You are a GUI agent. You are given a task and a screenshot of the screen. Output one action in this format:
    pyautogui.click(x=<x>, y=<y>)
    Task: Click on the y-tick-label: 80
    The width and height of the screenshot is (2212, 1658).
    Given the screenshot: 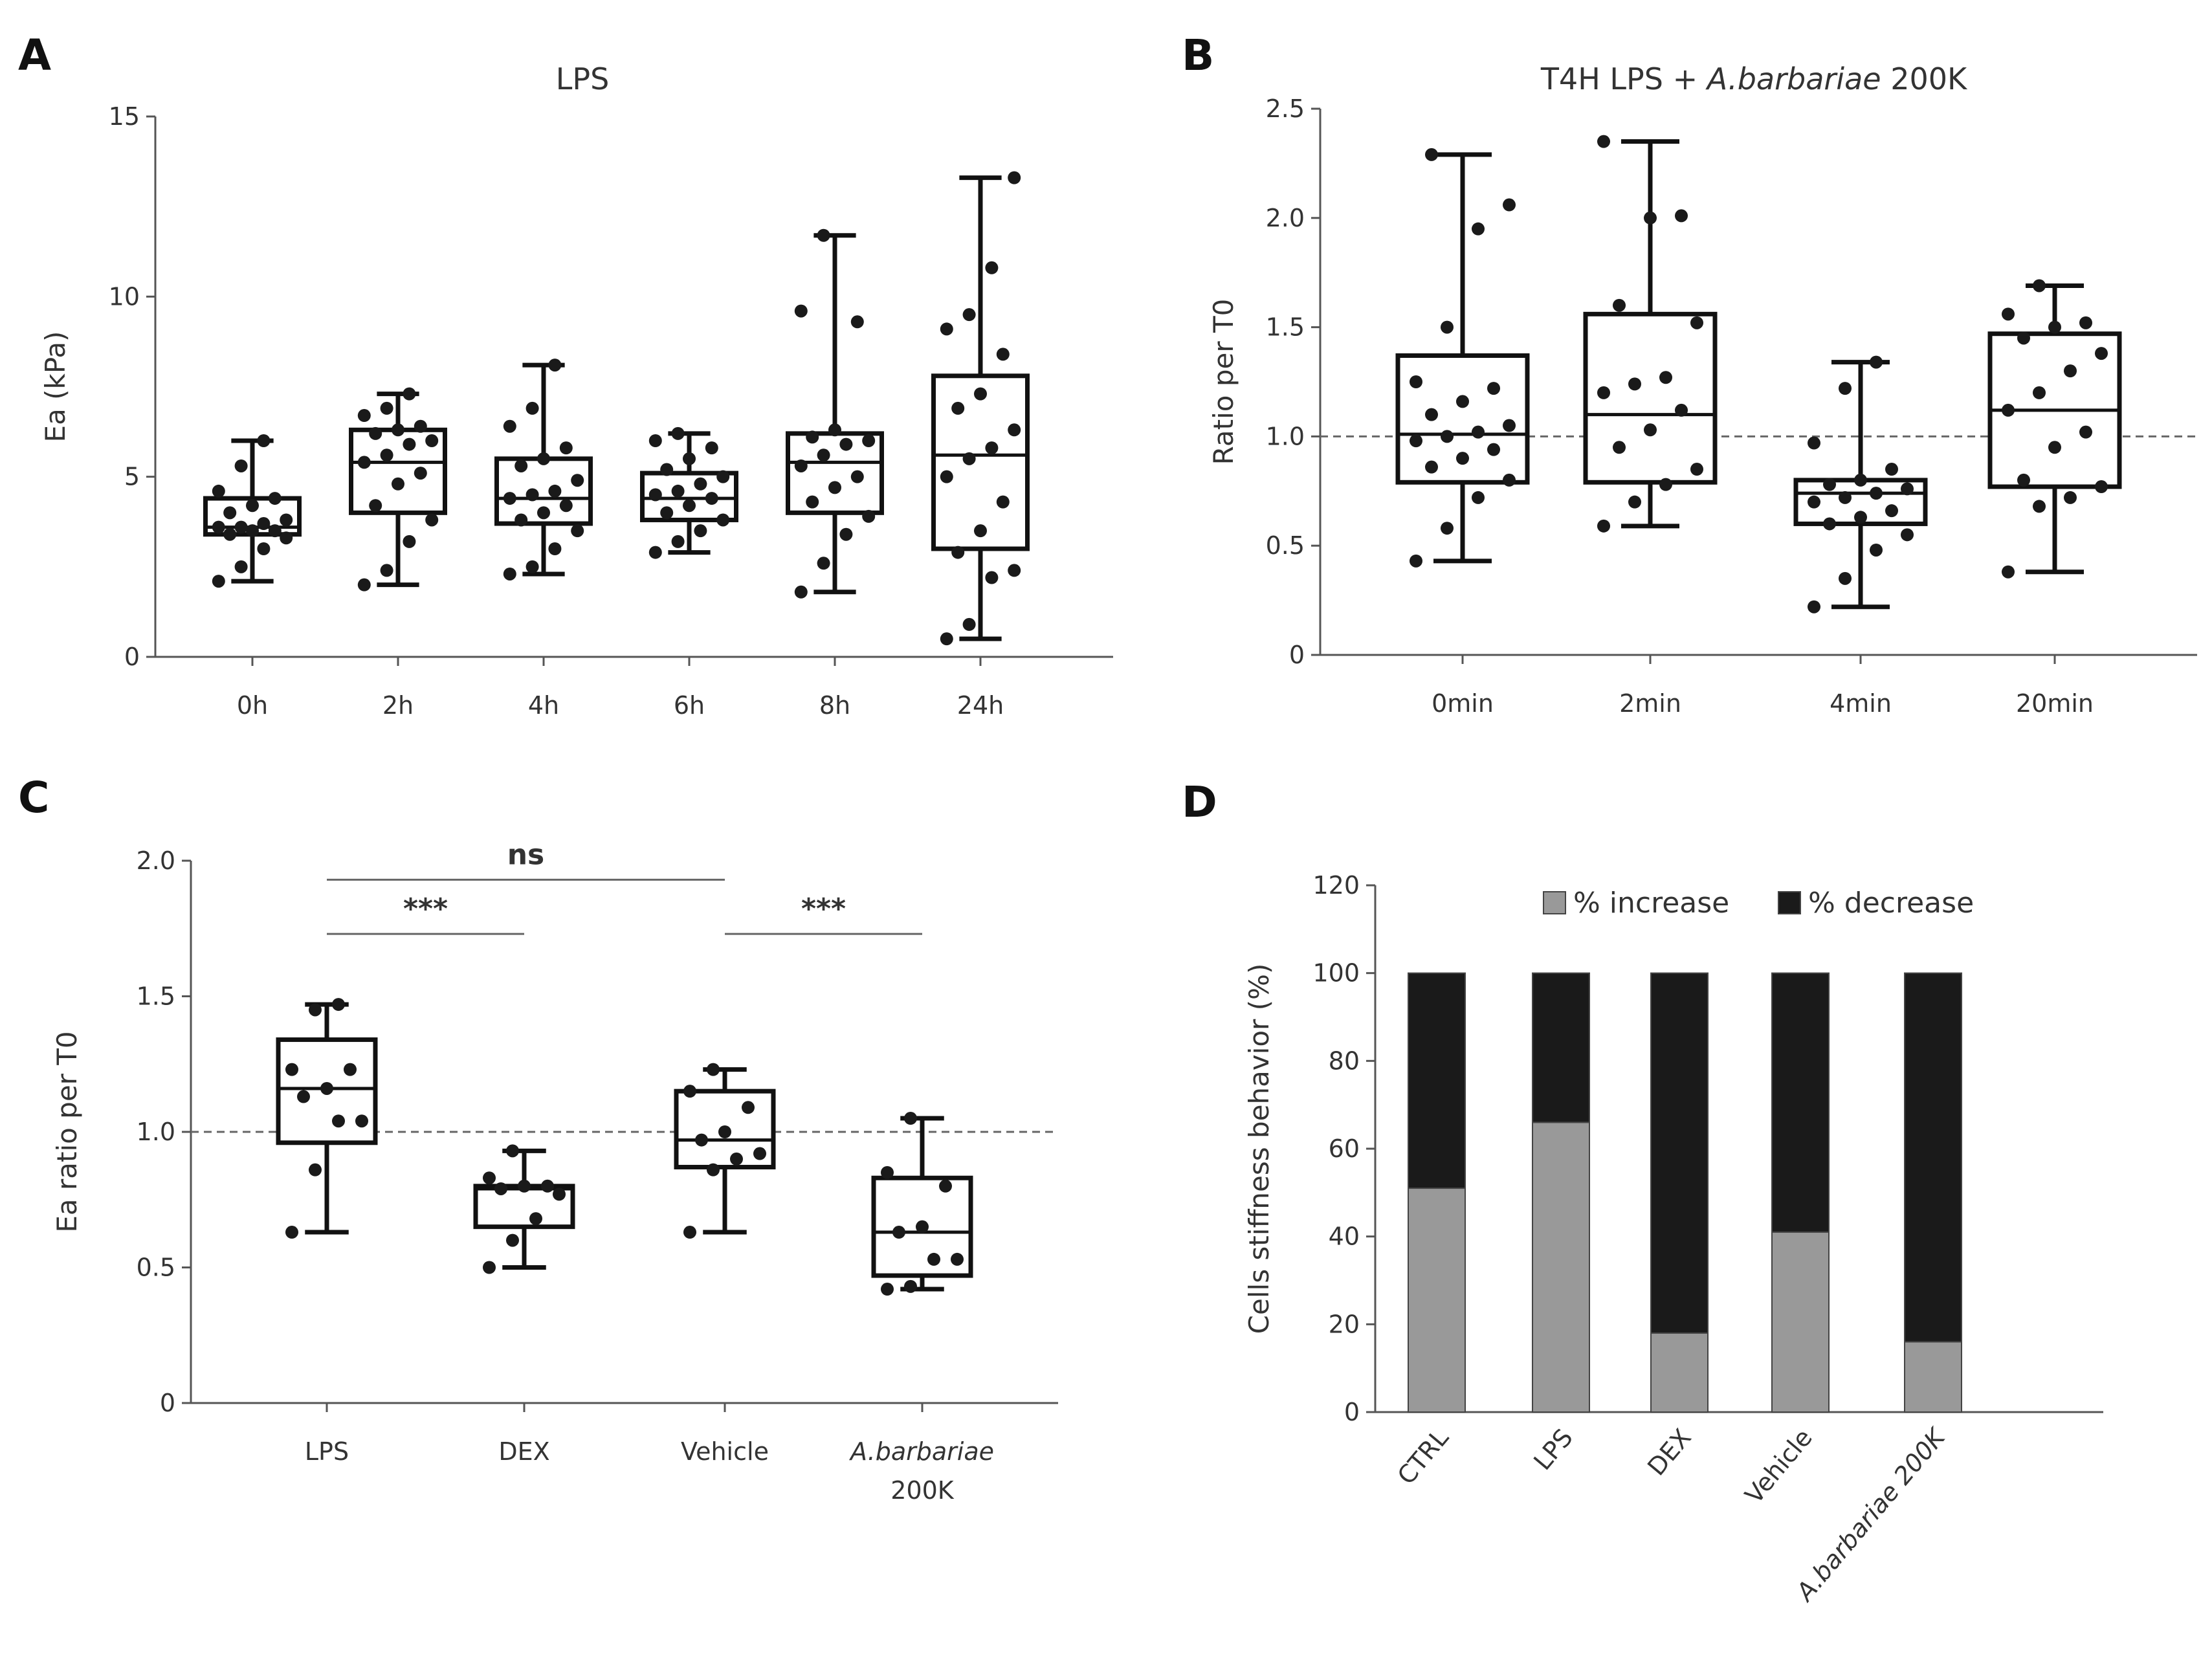 What is the action you would take?
    pyautogui.click(x=1344, y=1060)
    